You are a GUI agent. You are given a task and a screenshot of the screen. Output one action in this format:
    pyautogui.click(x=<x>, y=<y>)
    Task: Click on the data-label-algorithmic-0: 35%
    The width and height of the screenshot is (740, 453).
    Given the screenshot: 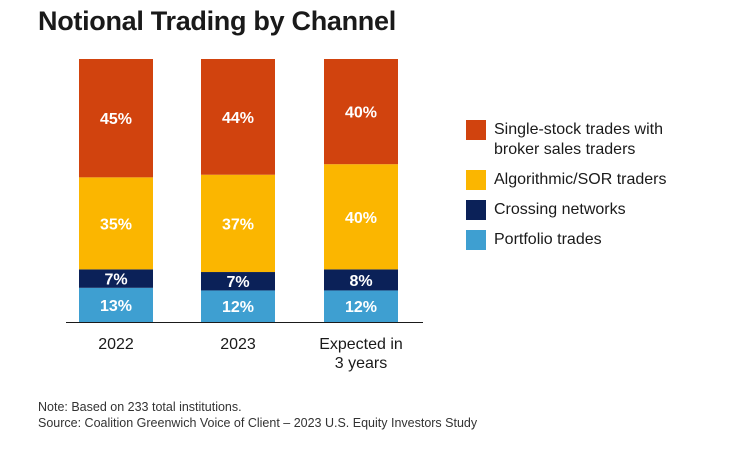 What is the action you would take?
    pyautogui.click(x=116, y=224)
    